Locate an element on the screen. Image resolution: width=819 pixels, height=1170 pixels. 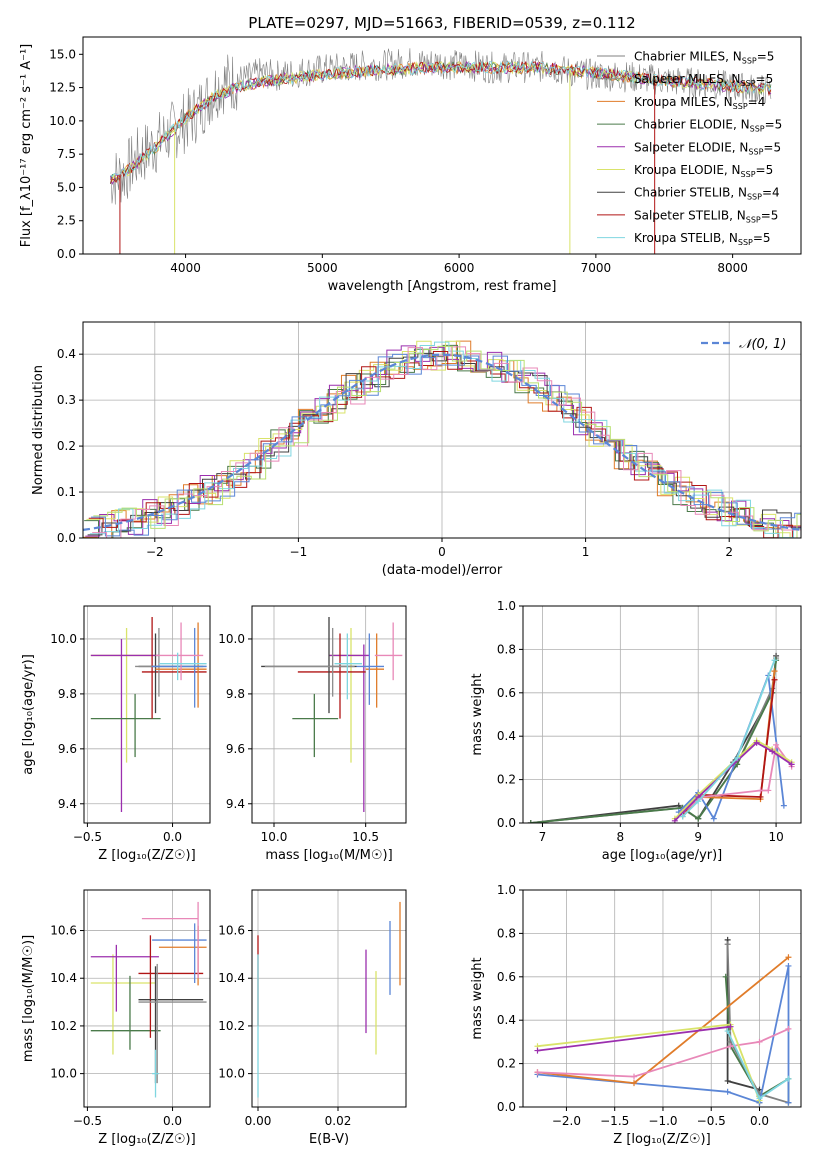
y-tick-label: 12.5 is located at coordinates (62, 88).